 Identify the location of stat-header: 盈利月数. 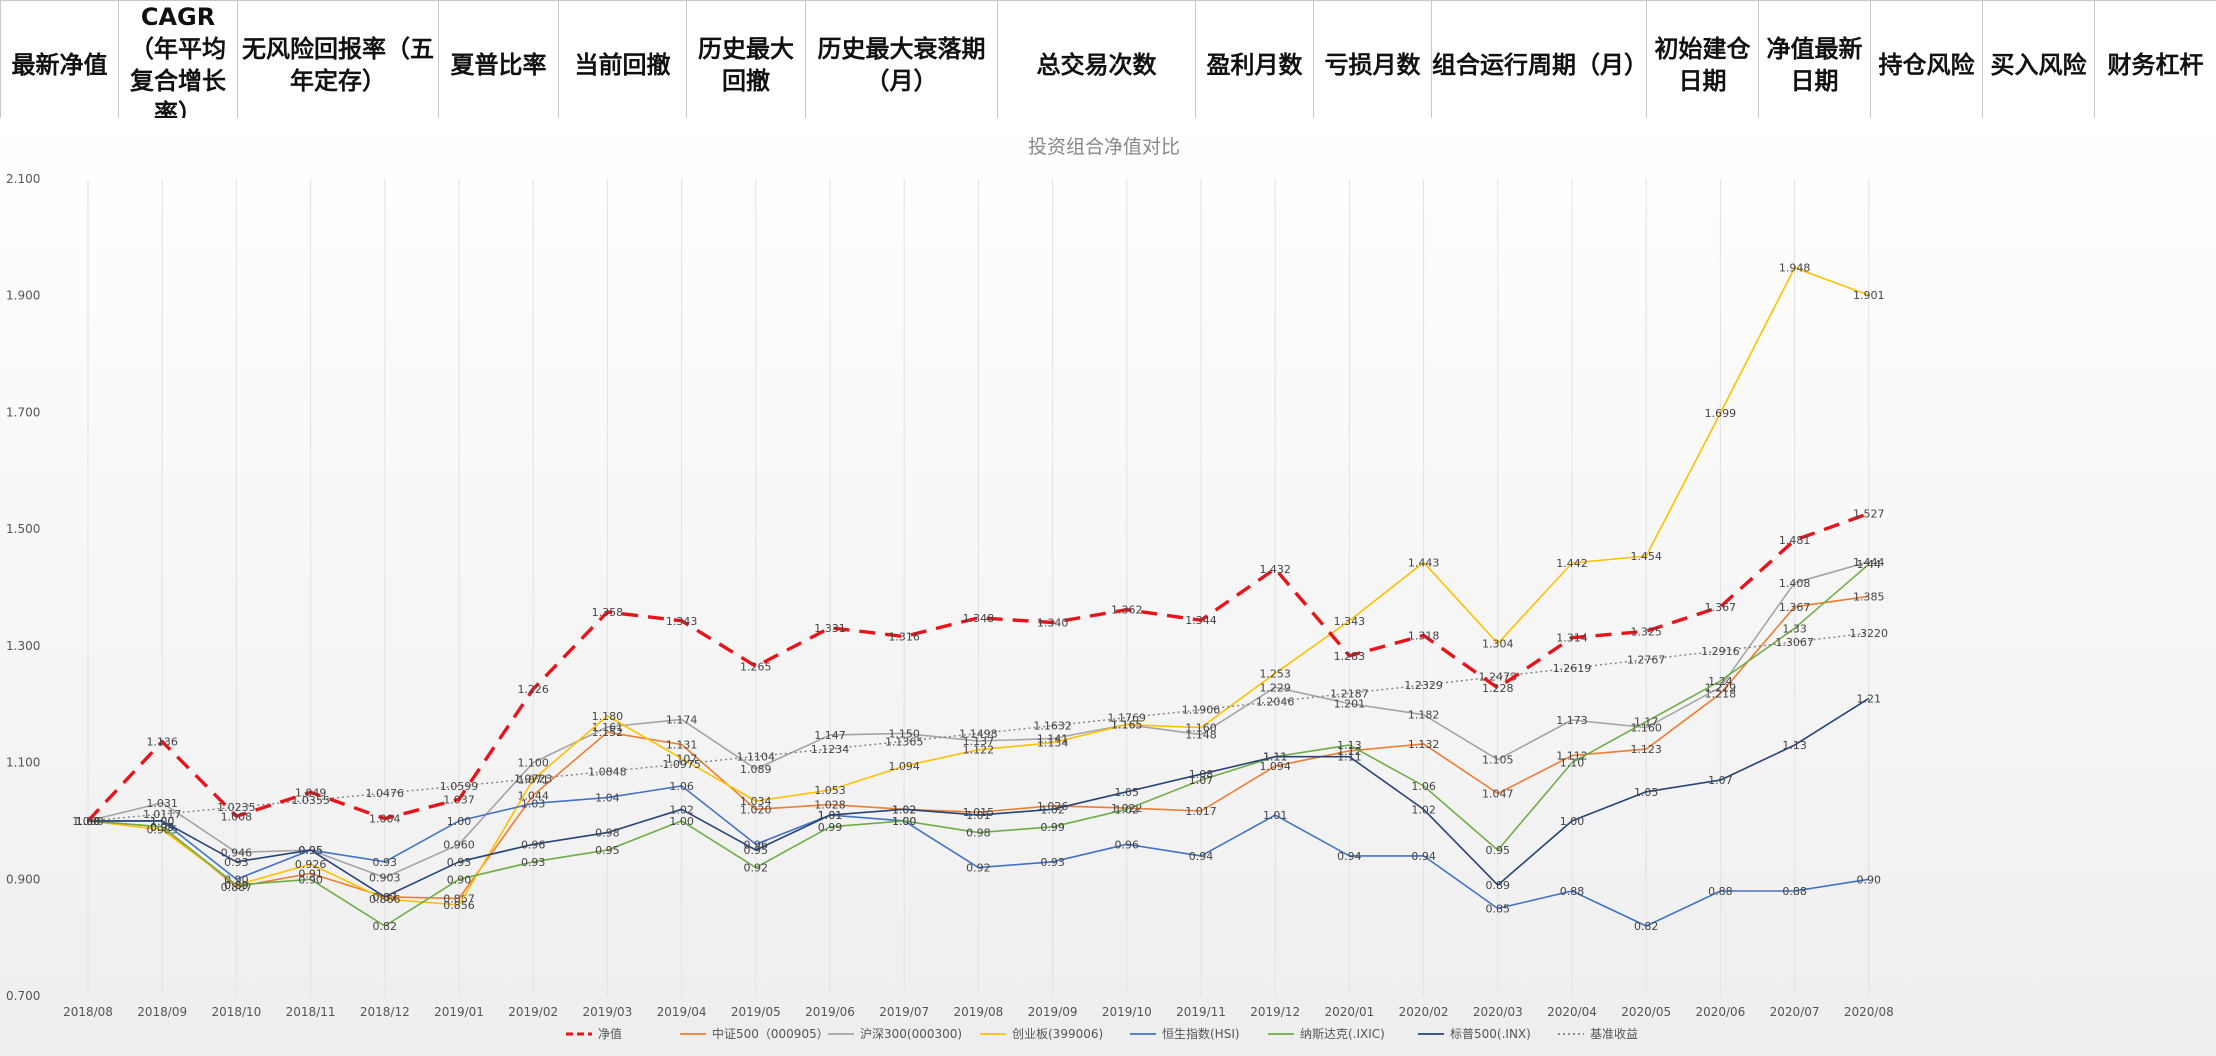
(1254, 65).